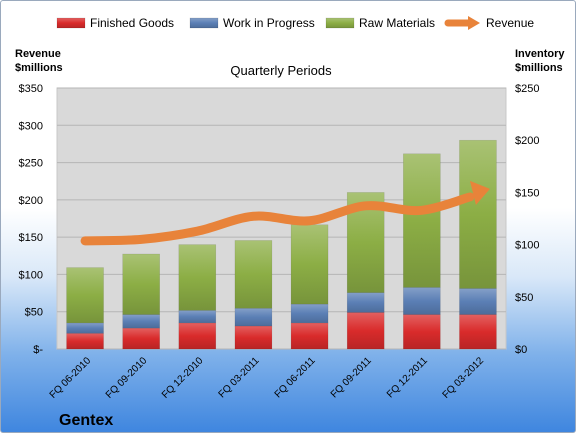  I want to click on revenue-line-layer, so click(285, 213).